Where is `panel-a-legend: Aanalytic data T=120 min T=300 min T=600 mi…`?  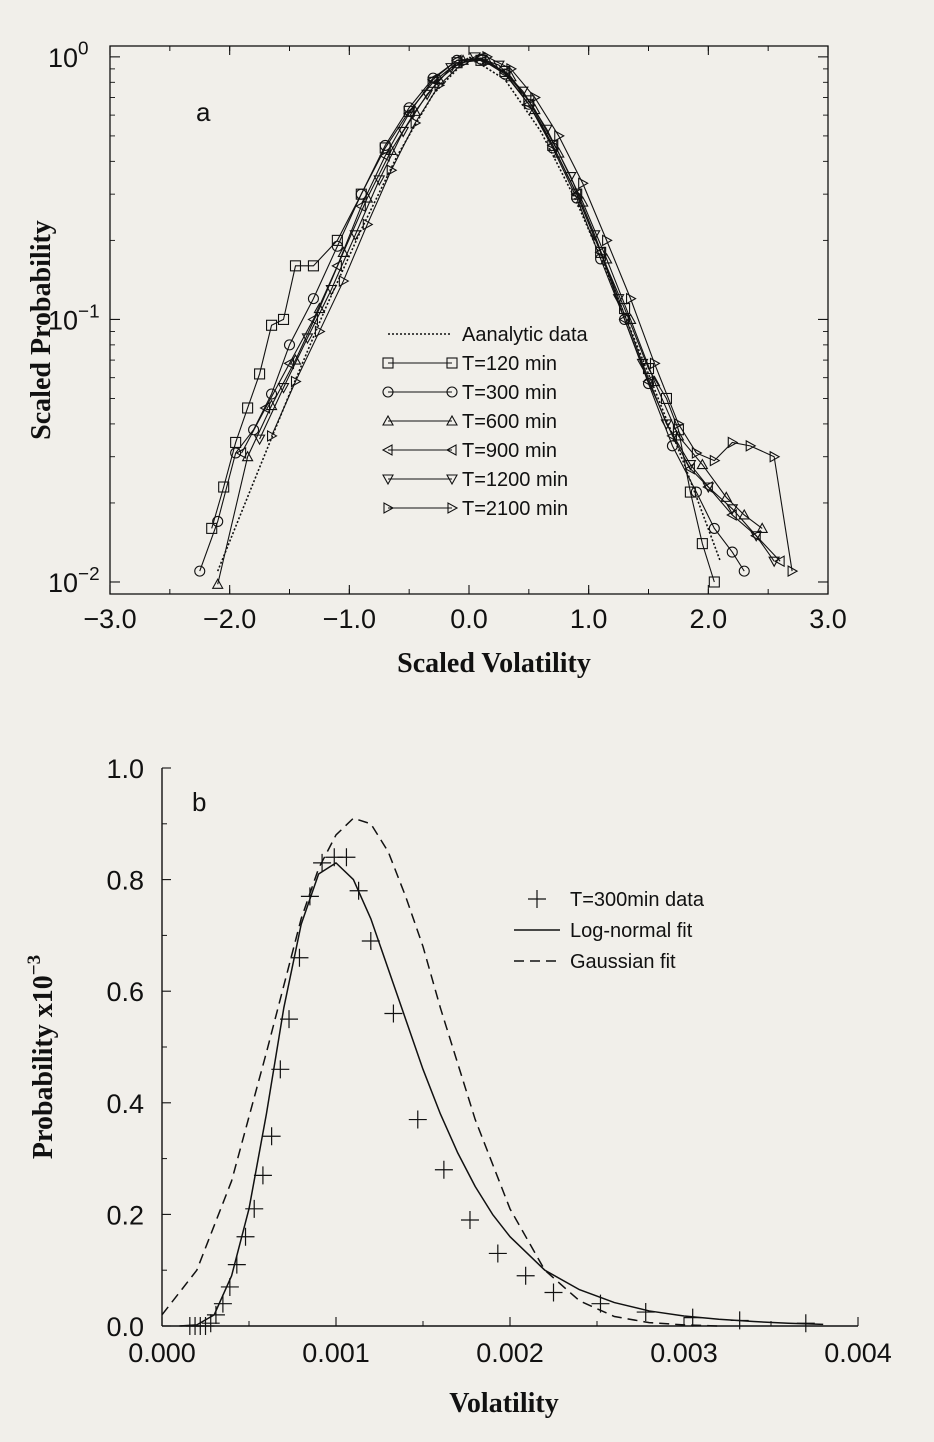 panel-a-legend: Aanalytic data T=120 min T=300 min T=600 mi… is located at coordinates (485, 422).